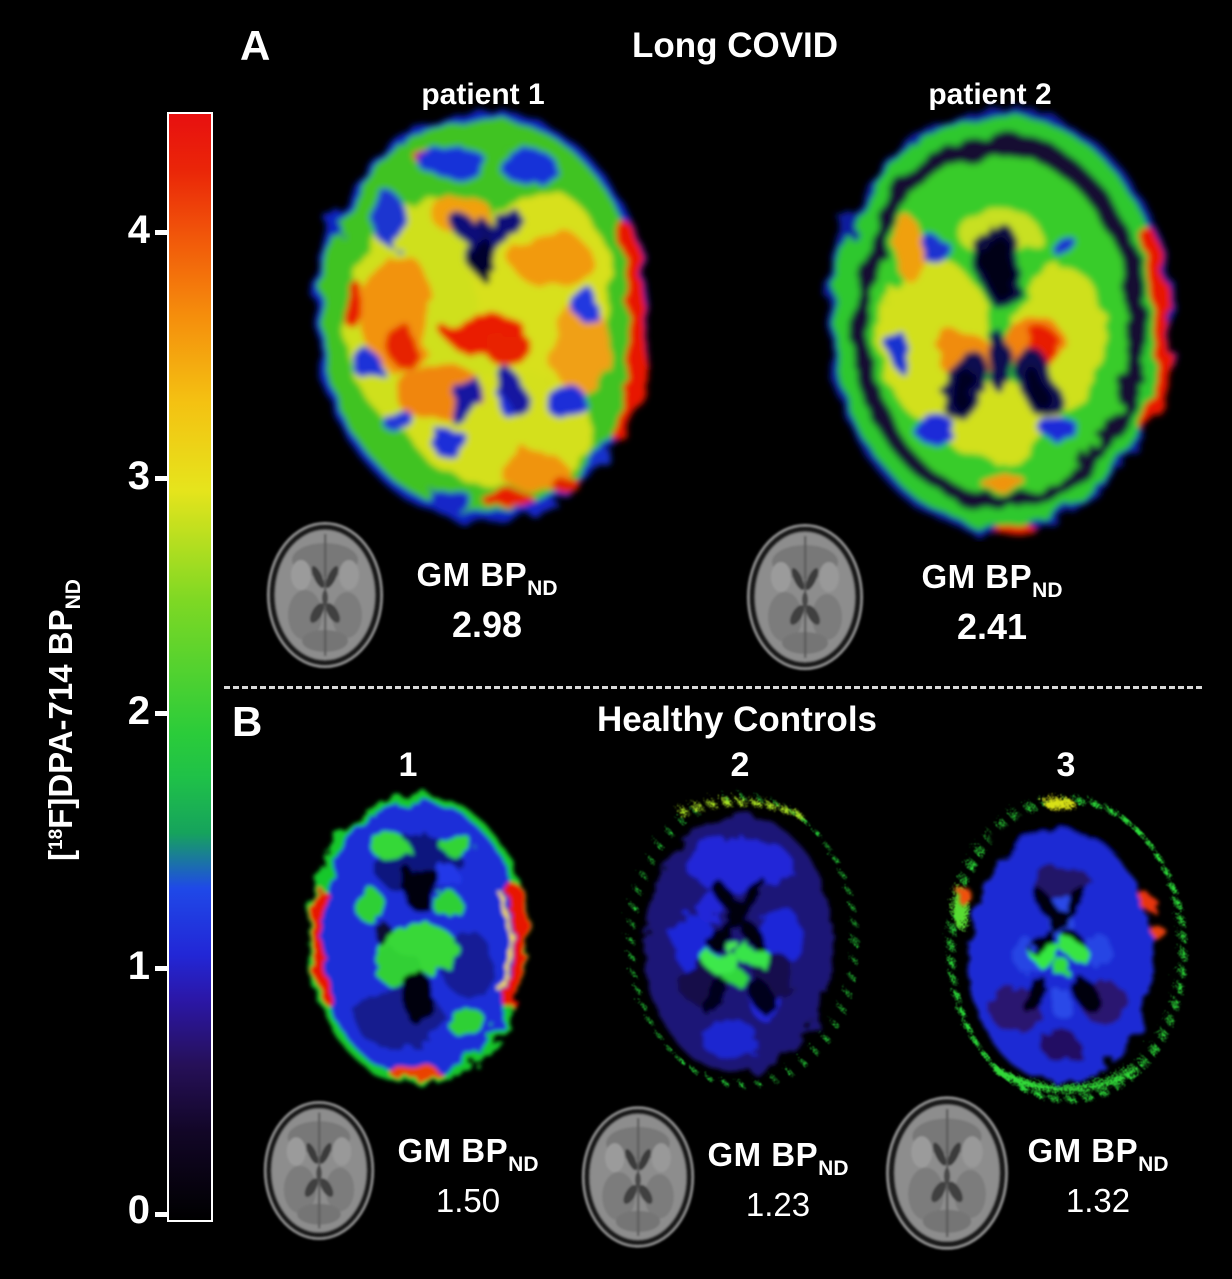 The height and width of the screenshot is (1279, 1232). Describe the element at coordinates (992, 626) in the screenshot. I see `gm-bpnd-value-patient-2: 2.41` at that location.